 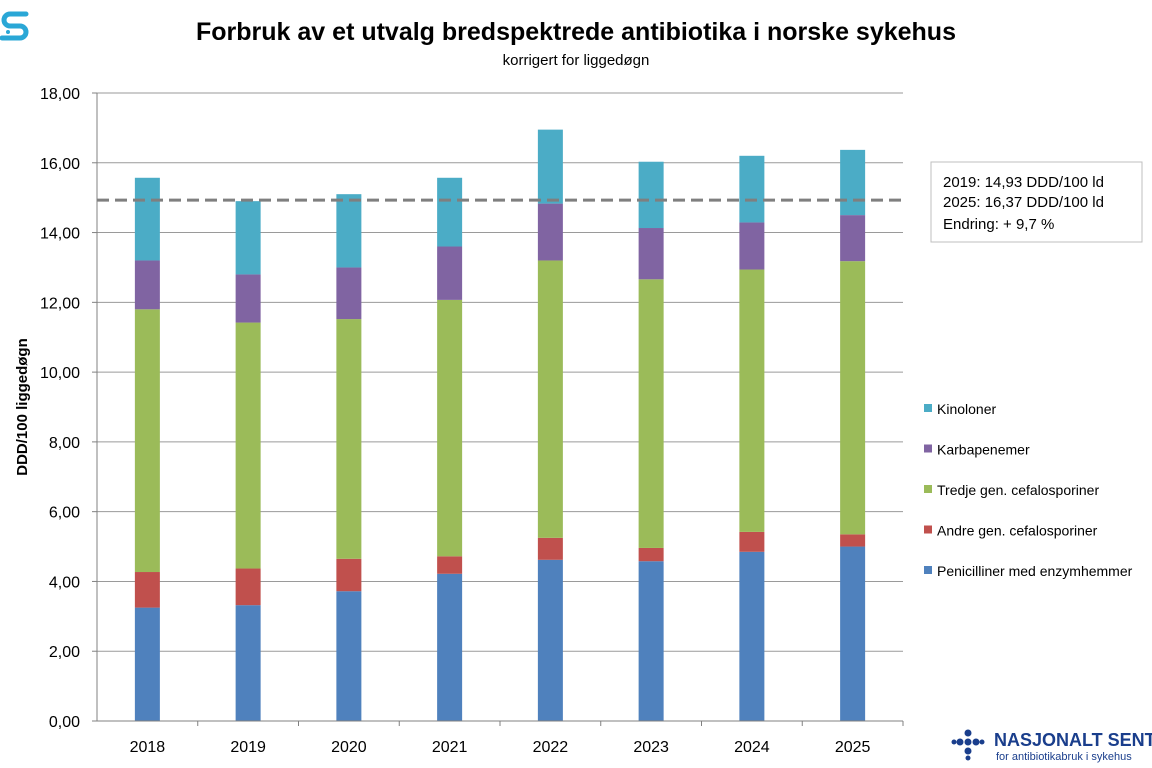 I want to click on bar-kinoloner-2023, so click(x=651, y=195).